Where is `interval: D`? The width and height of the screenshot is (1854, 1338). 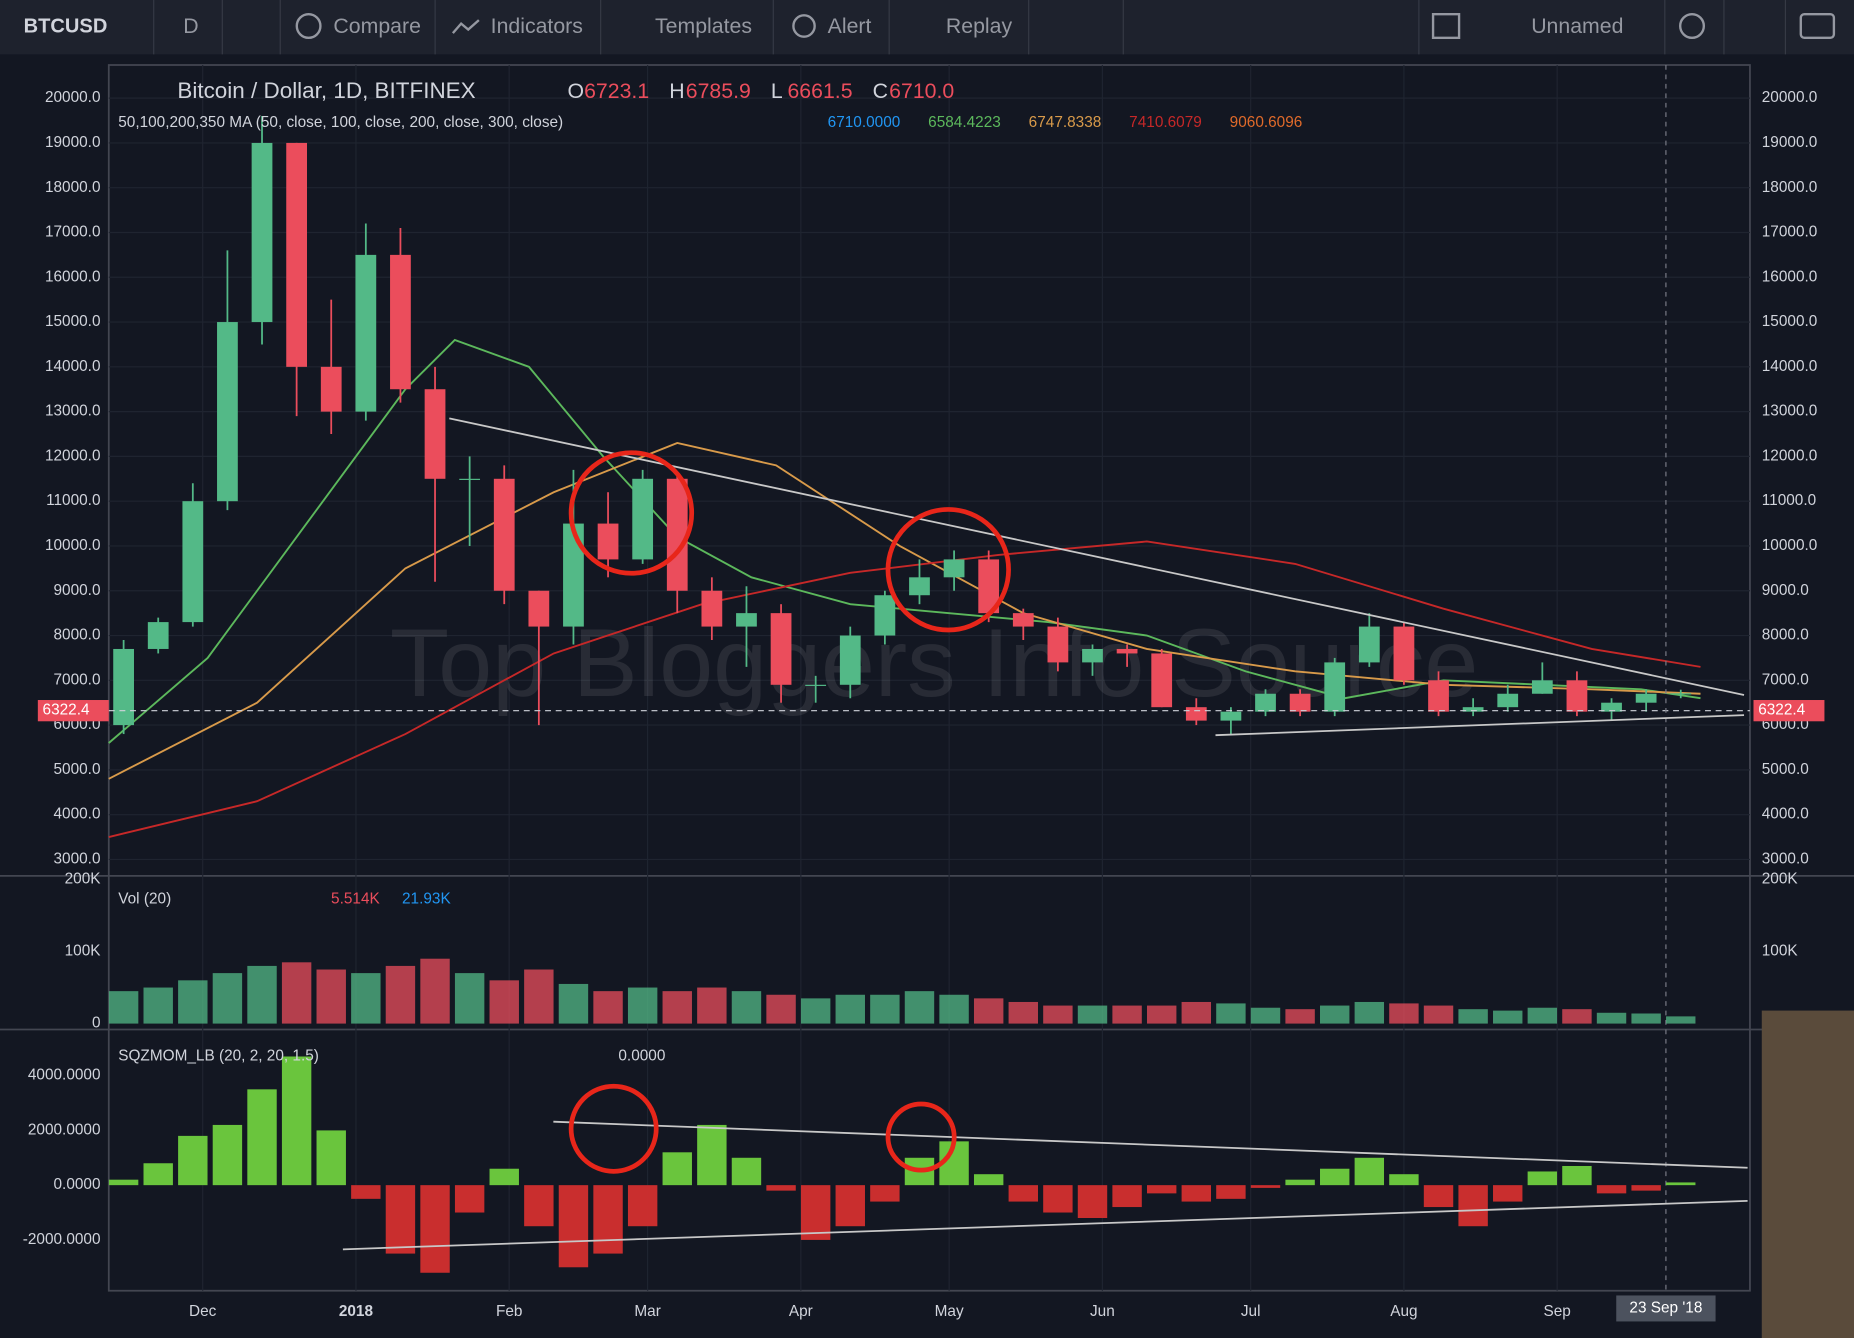
interval: D is located at coordinates (190, 26).